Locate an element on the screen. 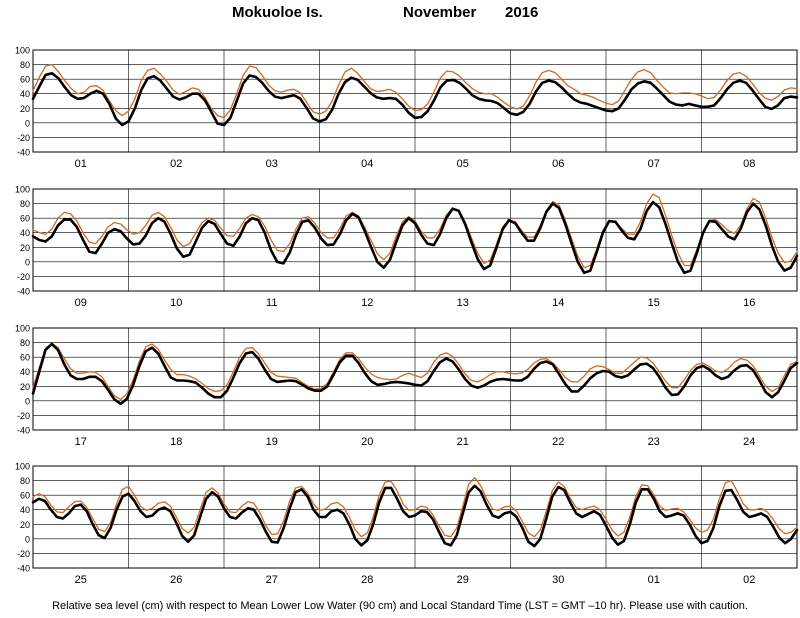  day-label: 15 is located at coordinates (654, 303).